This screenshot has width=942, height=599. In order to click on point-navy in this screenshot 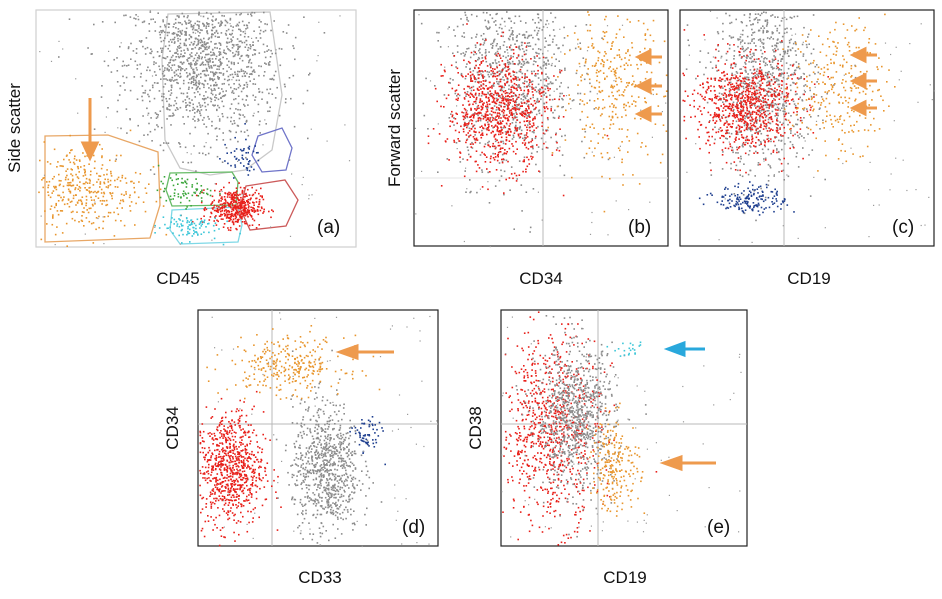, I will do `click(247, 159)`.